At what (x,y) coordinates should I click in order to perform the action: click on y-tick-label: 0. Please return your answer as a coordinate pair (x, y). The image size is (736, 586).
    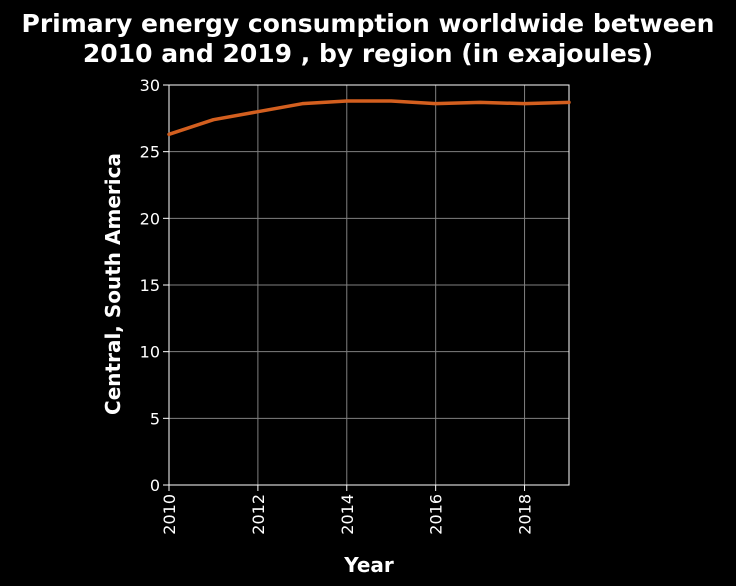
    Looking at the image, I should click on (155, 485).